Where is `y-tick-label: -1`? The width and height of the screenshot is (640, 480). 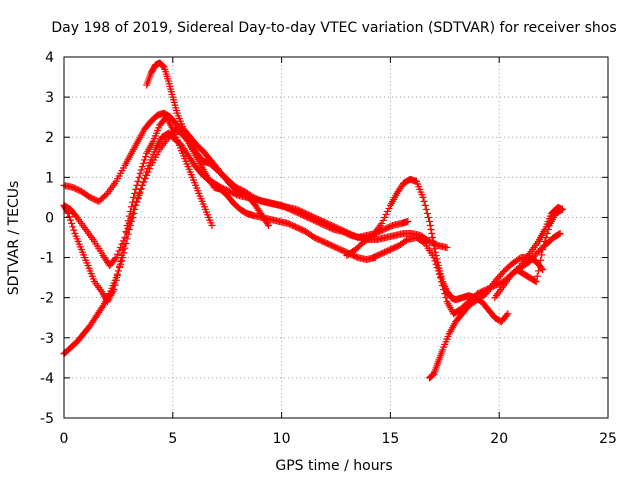
y-tick-label: -1 is located at coordinates (47, 259).